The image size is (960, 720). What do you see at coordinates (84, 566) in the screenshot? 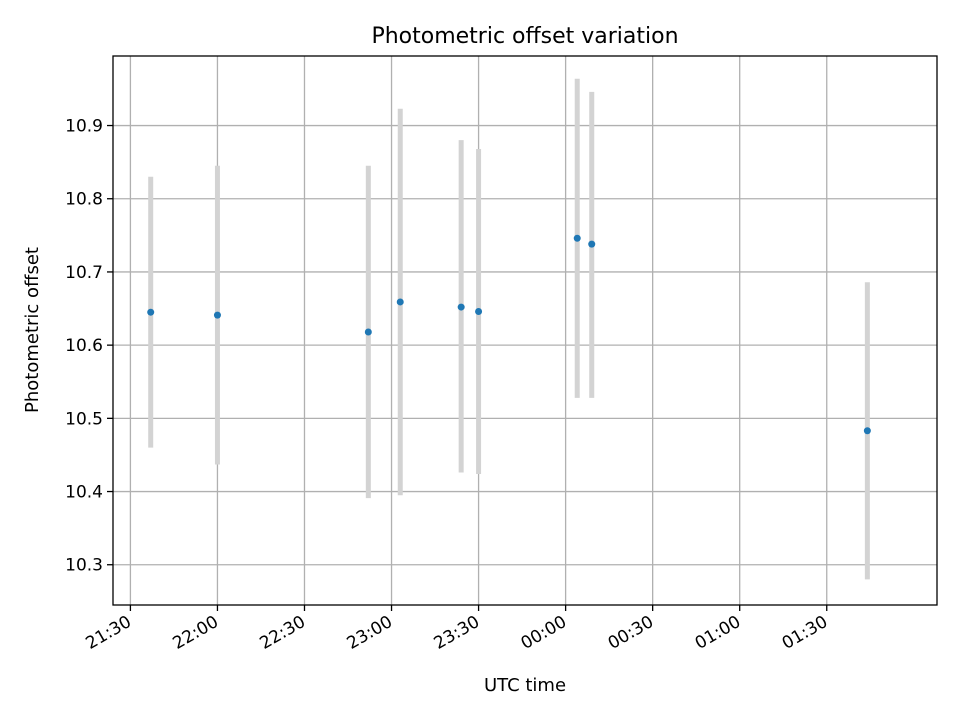
I see `y-tick-label: 10.3` at bounding box center [84, 566].